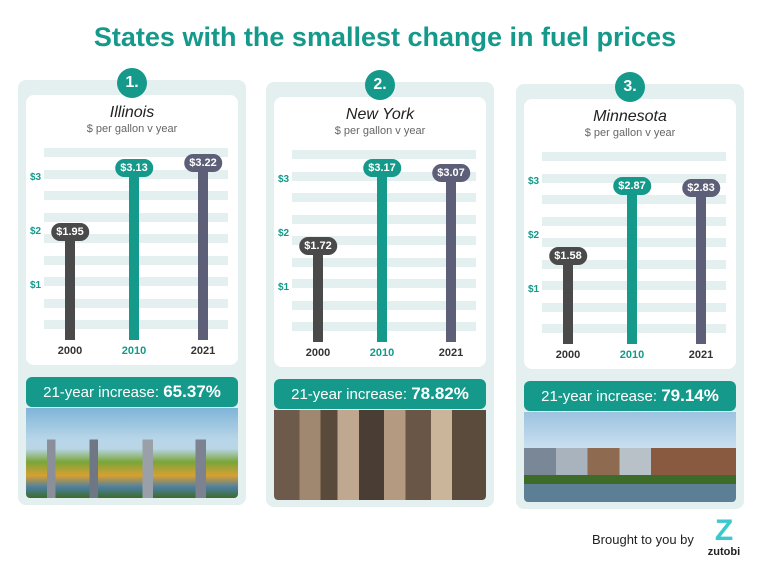 Image resolution: width=770 pixels, height=581 pixels. I want to click on value-label: $1.95, so click(70, 231).